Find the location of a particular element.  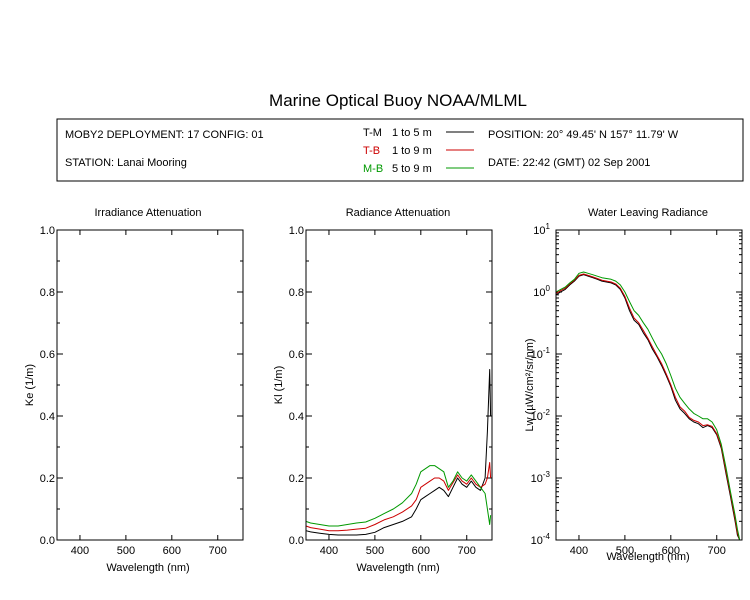

y-axis-label: Kl (1/m) is located at coordinates (279, 385).